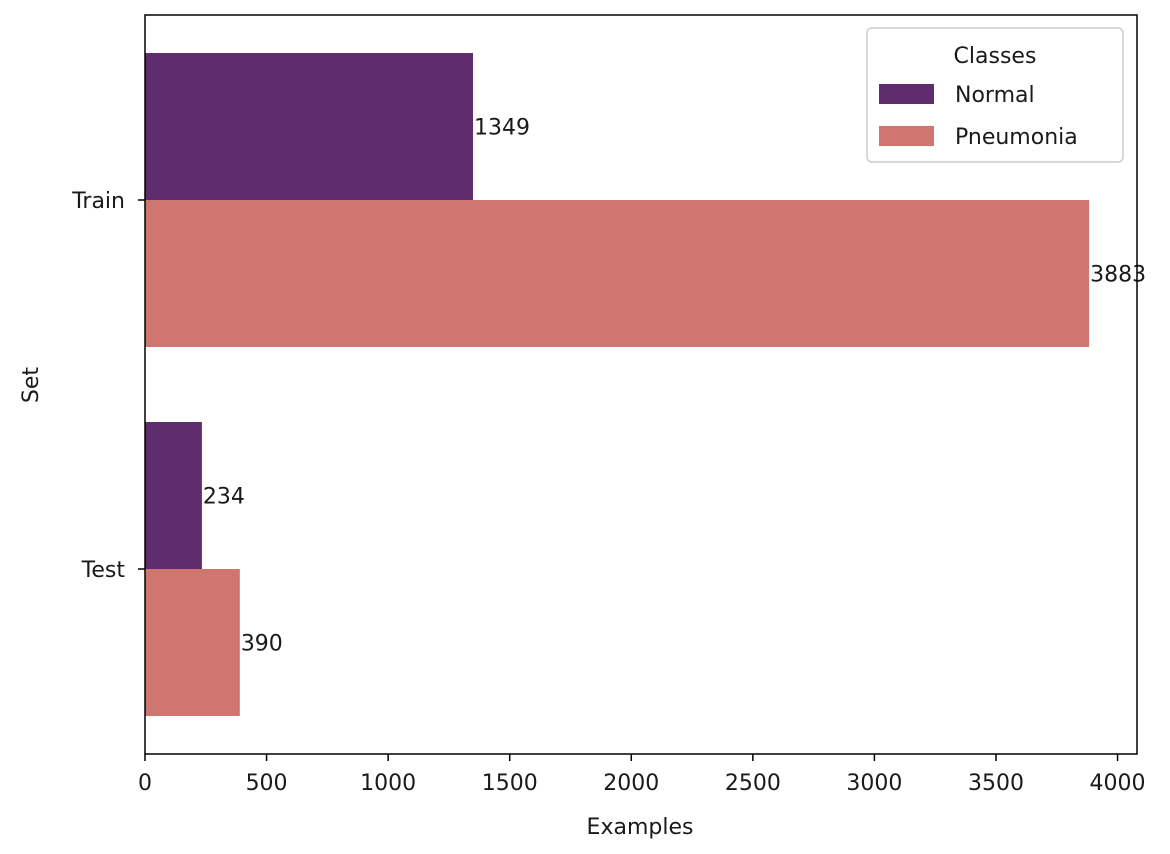 The image size is (1170, 854). What do you see at coordinates (108, 386) in the screenshot?
I see `y-axis-ticks: Train Test` at bounding box center [108, 386].